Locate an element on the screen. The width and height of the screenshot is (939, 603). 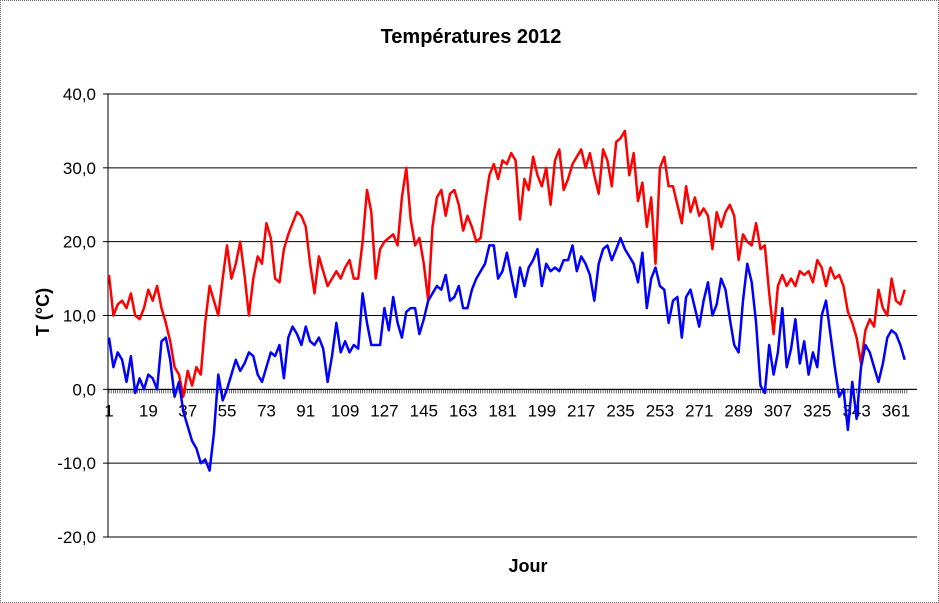
y-axis-ticks: 40,0 30,0 20,0 10,0 0,0 -10,0 -20,0 is located at coordinates (82, 316).